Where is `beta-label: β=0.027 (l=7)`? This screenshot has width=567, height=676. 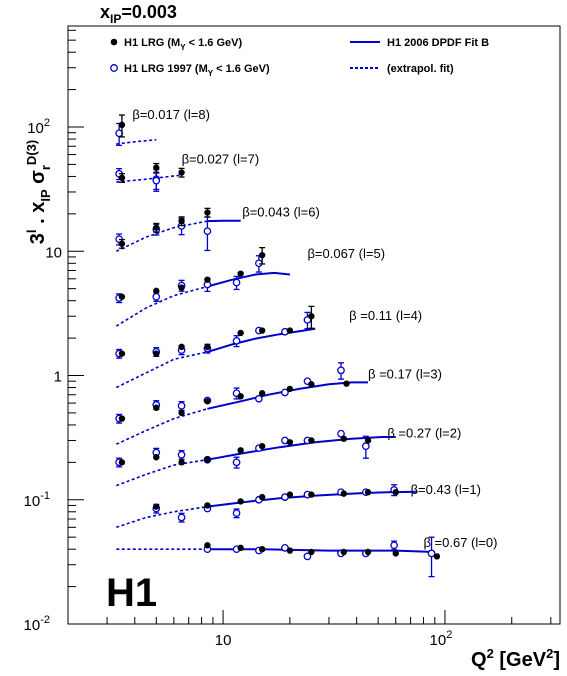 beta-label: β=0.027 (l=7) is located at coordinates (221, 158).